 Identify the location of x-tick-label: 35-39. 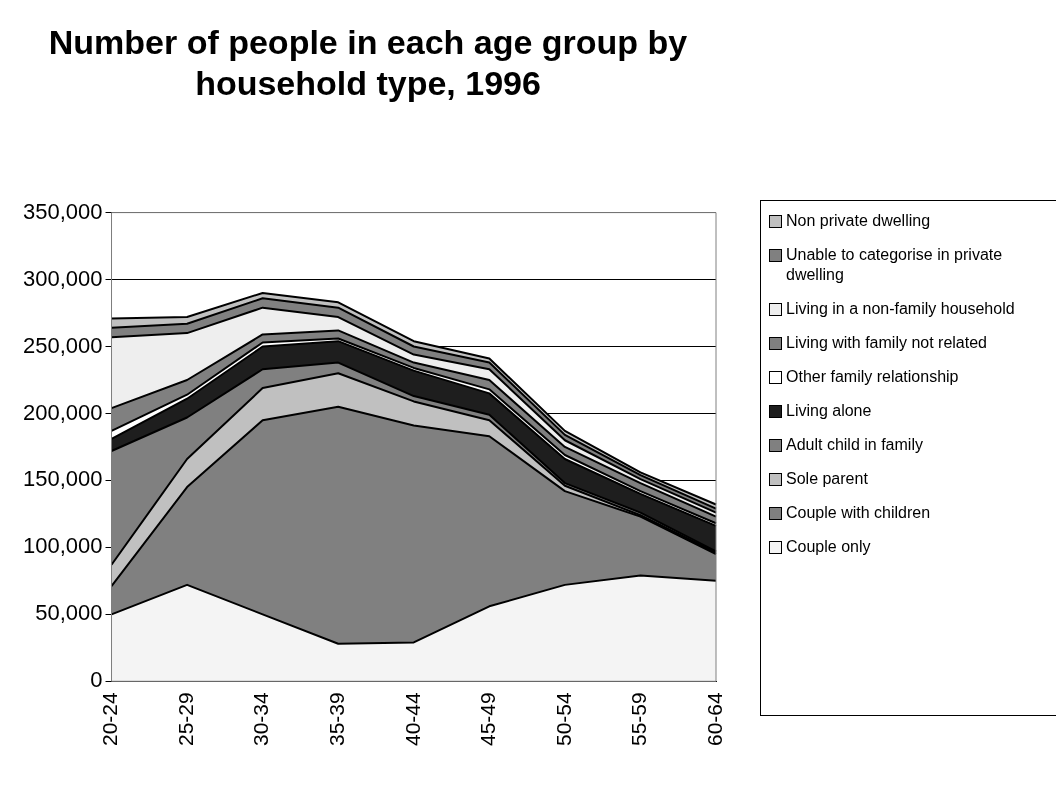
(336, 719).